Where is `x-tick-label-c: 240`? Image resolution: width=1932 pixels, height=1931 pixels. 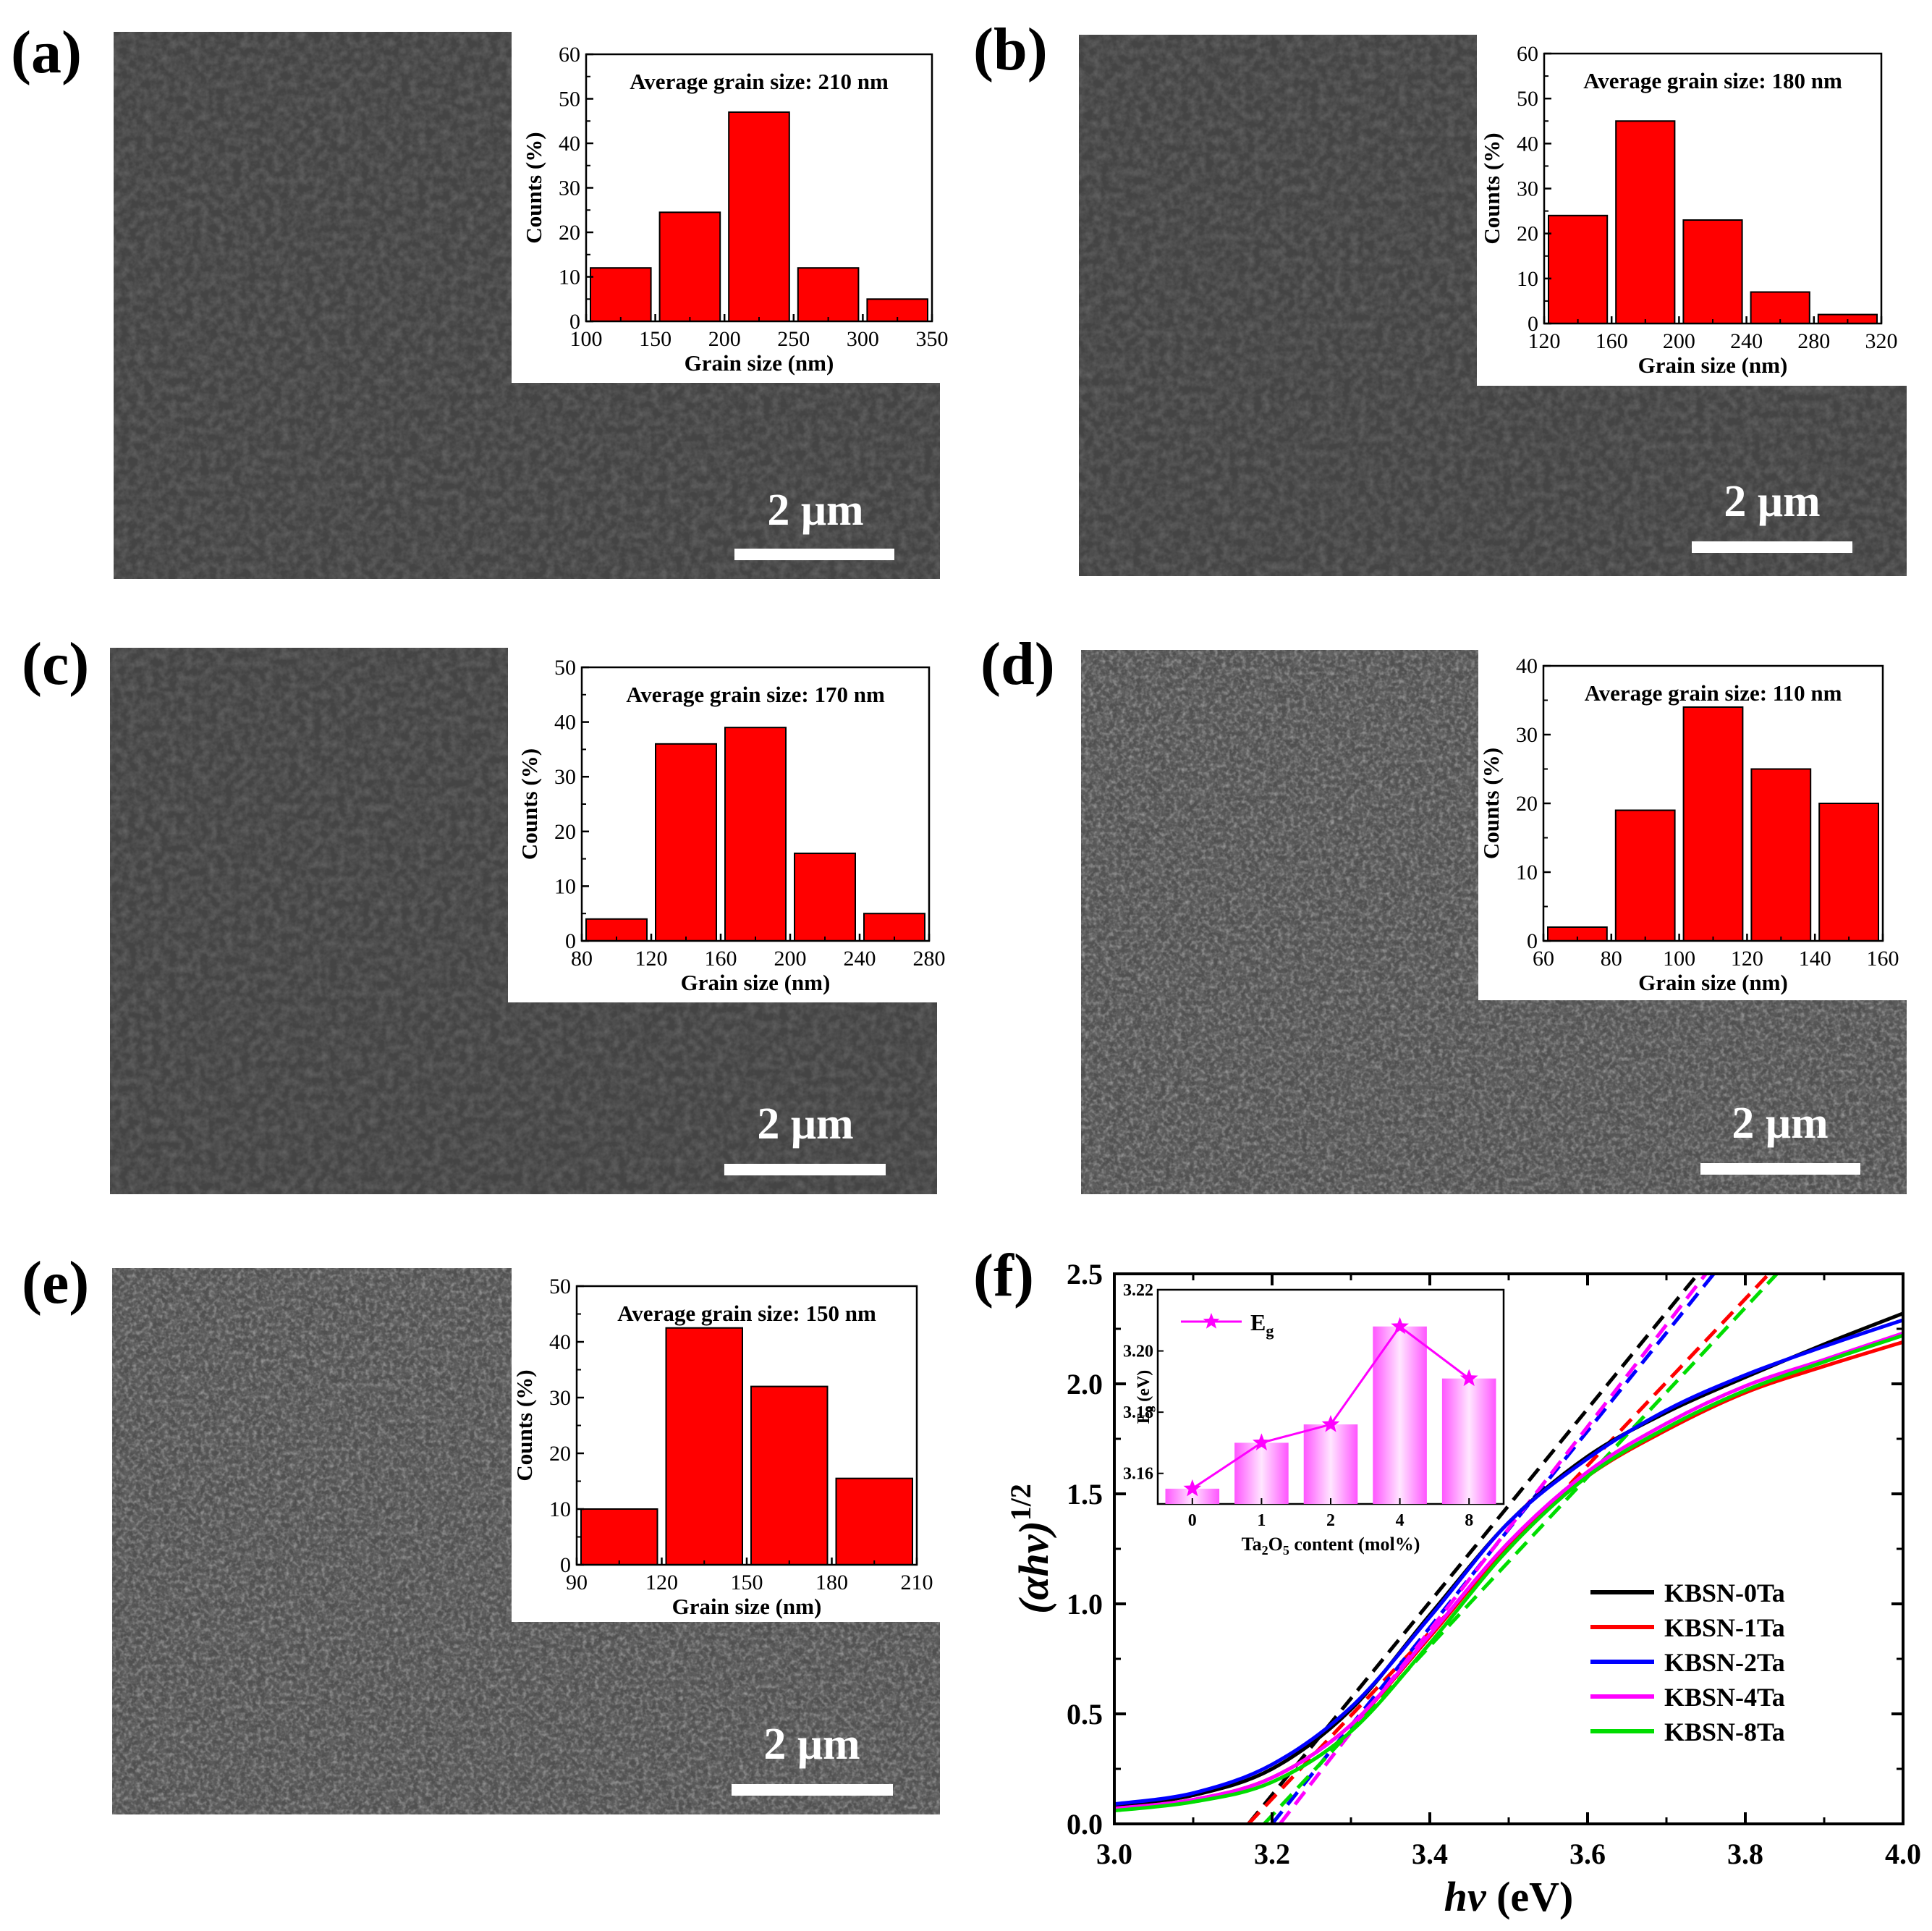 x-tick-label-c: 240 is located at coordinates (860, 959).